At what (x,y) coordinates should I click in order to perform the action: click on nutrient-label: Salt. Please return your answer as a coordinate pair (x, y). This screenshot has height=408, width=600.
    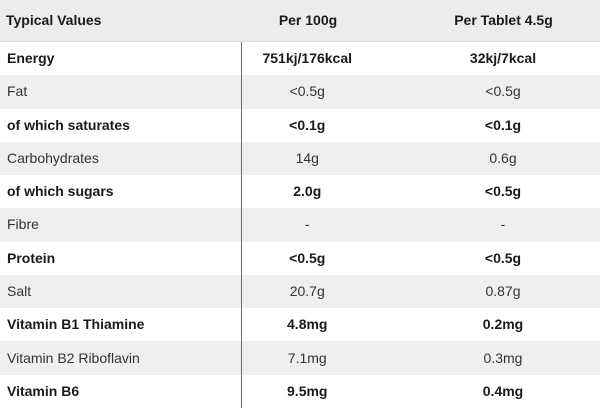
    Looking at the image, I should click on (121, 291).